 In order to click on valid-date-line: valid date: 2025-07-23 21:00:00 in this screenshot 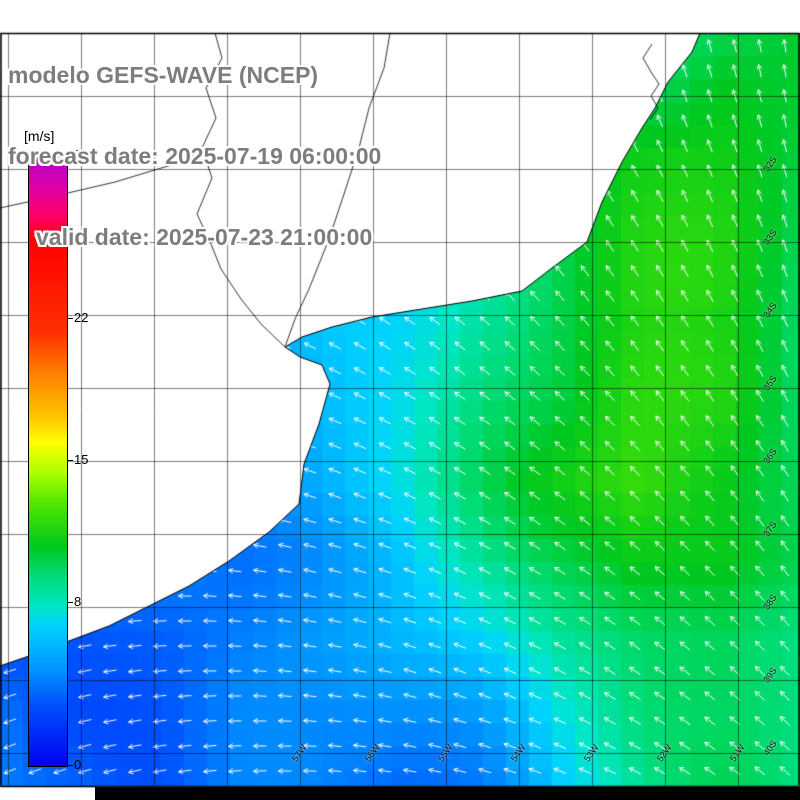, I will do `click(204, 237)`.